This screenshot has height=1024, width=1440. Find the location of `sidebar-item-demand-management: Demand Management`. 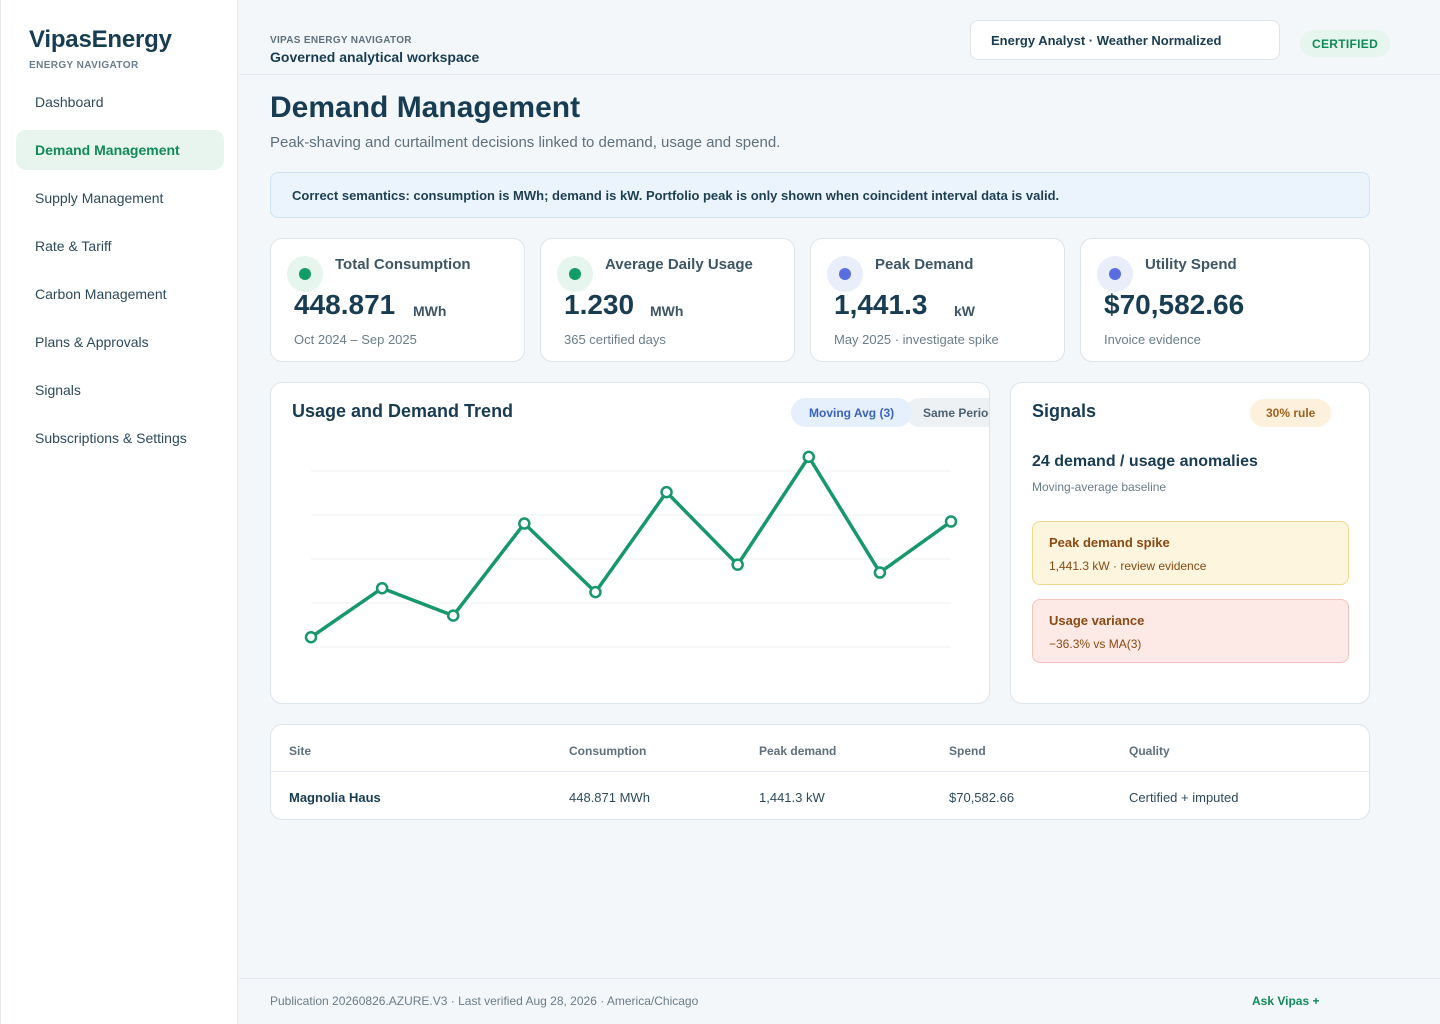

sidebar-item-demand-management: Demand Management is located at coordinates (120, 150).